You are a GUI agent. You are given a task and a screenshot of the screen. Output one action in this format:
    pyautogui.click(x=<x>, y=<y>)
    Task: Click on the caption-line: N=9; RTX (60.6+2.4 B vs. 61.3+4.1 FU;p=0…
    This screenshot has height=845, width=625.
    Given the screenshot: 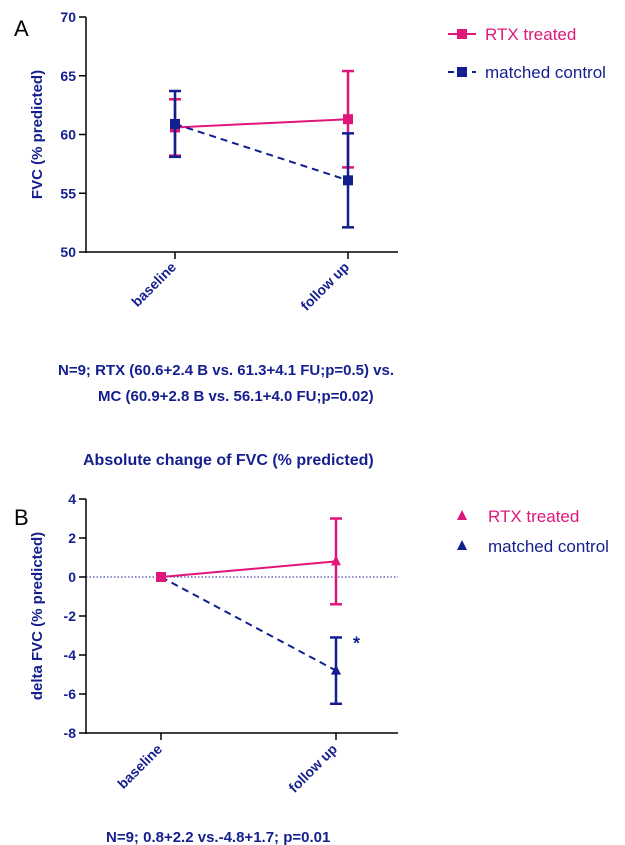 What is the action you would take?
    pyautogui.click(x=226, y=370)
    